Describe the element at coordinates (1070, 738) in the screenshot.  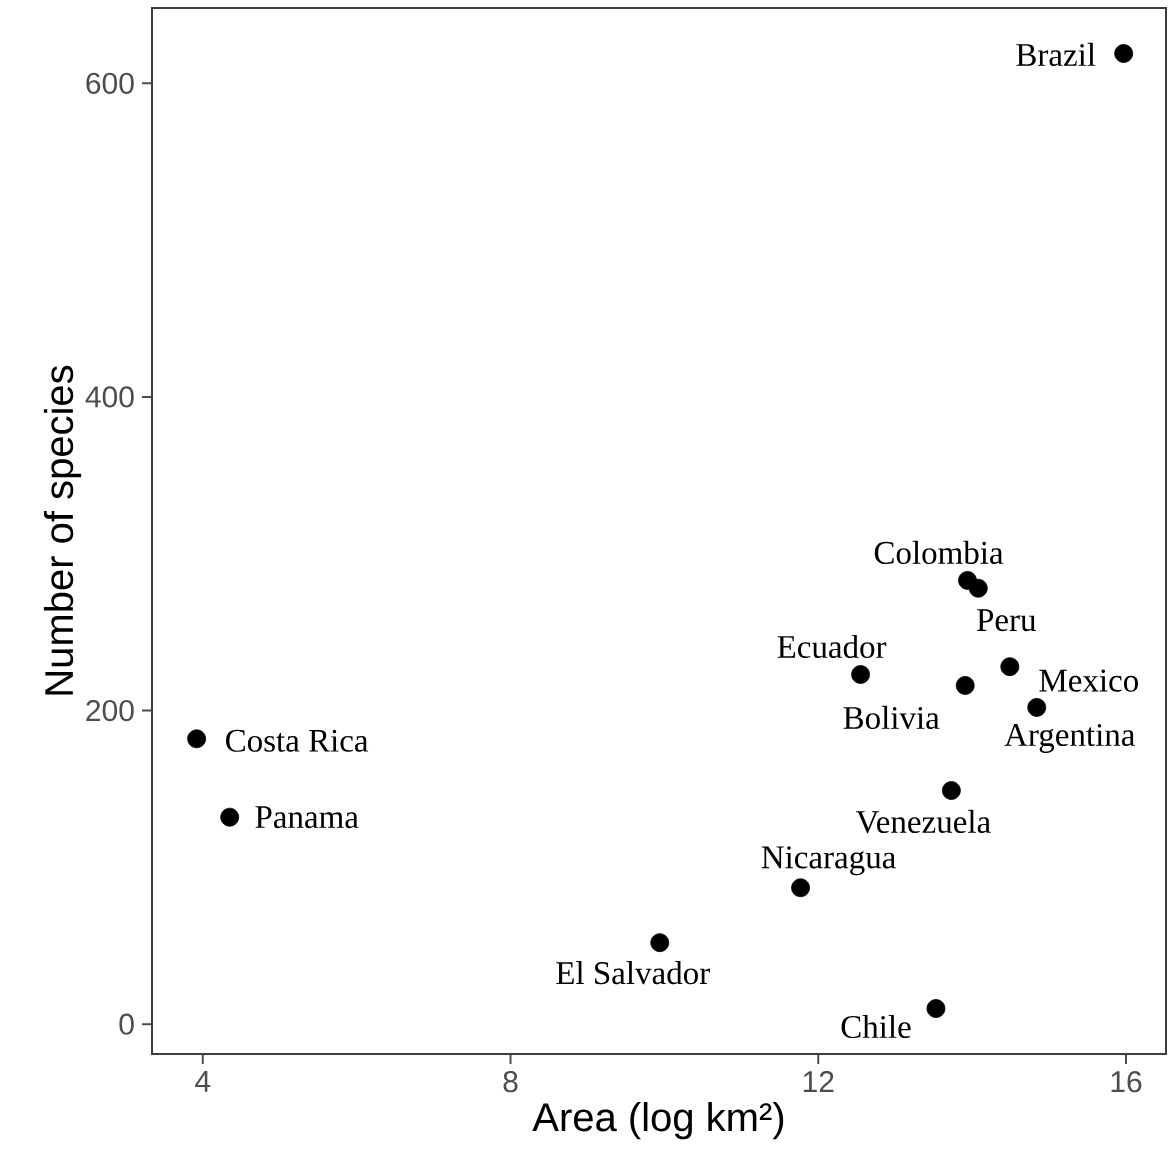
I see `annotation: Argentina` at that location.